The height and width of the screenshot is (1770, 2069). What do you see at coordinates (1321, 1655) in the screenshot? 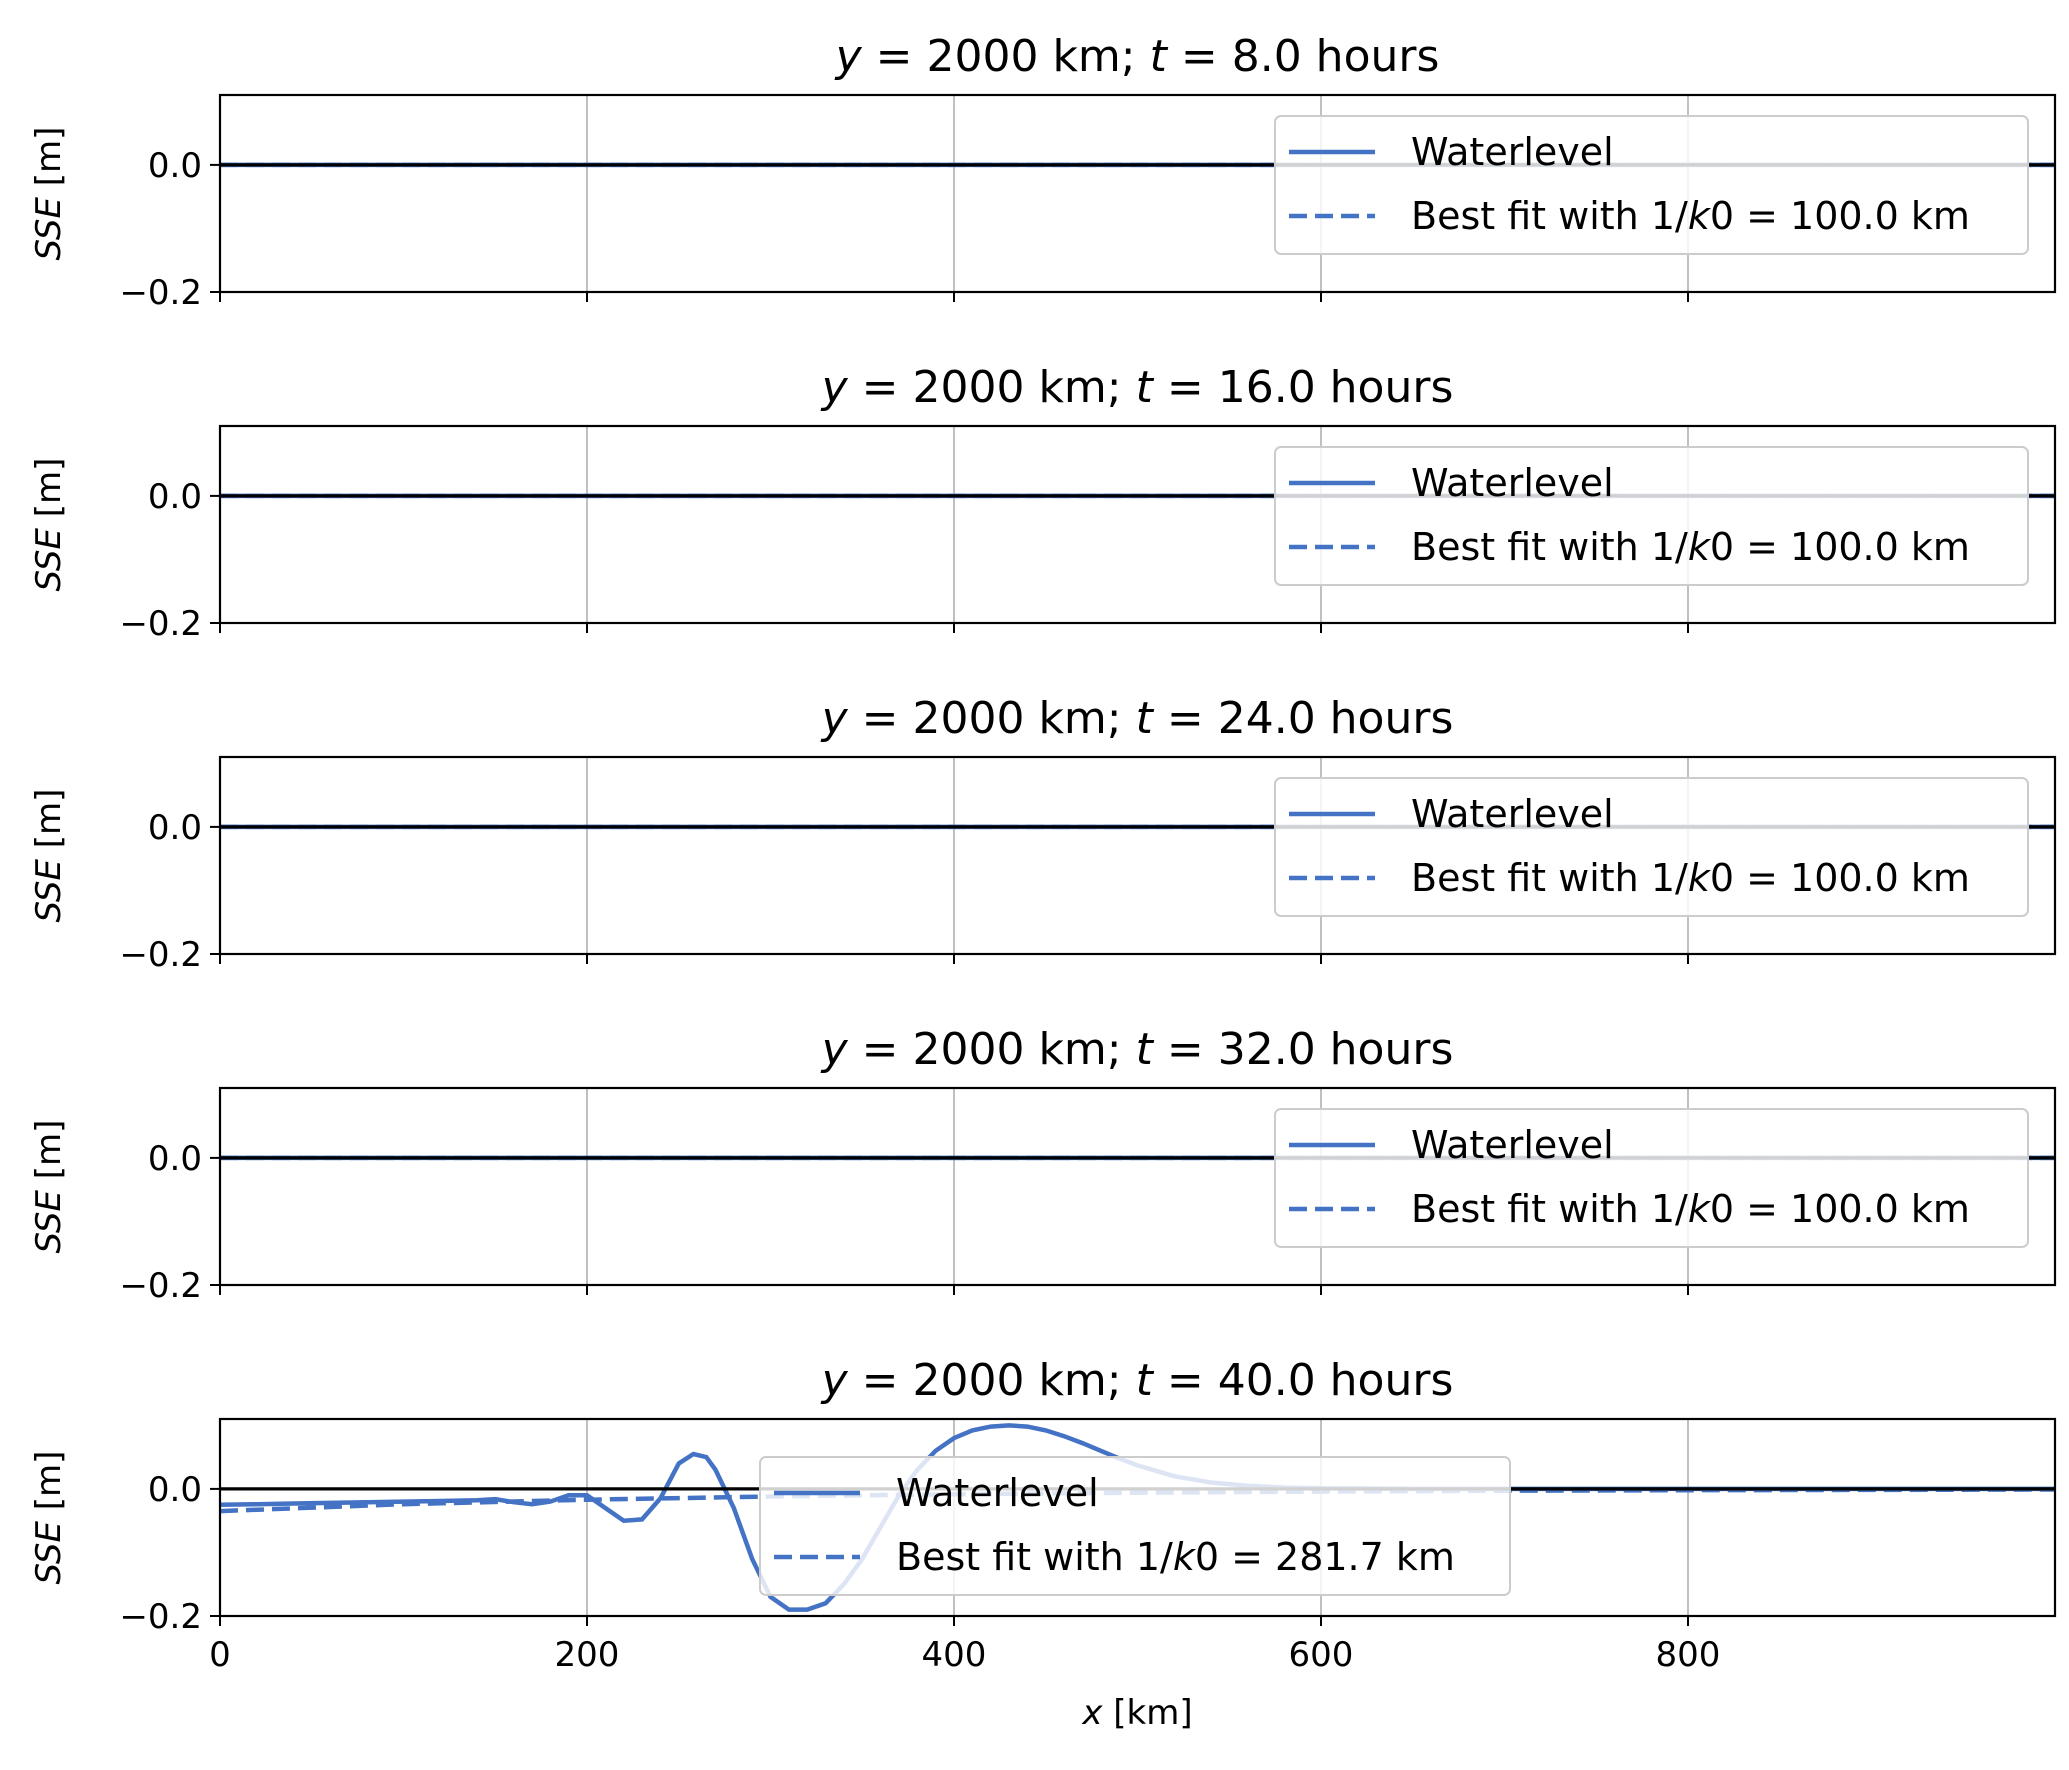
I see `x-tick-label: 600` at bounding box center [1321, 1655].